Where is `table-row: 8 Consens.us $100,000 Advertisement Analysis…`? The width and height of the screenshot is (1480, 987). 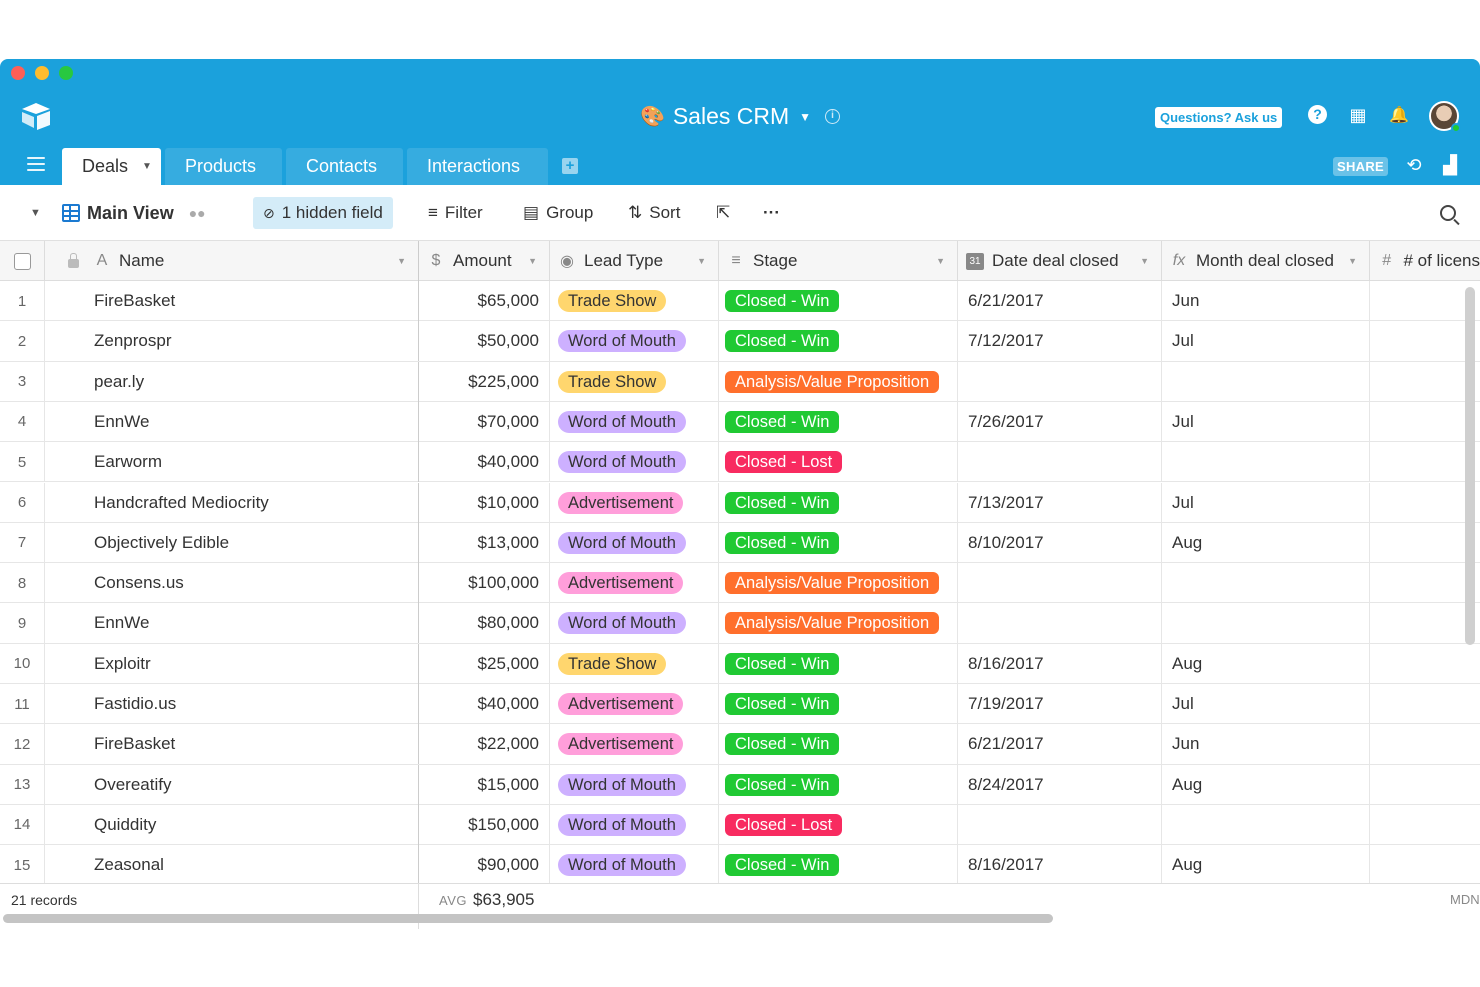 table-row: 8 Consens.us $100,000 Advertisement Analysis… is located at coordinates (740, 583).